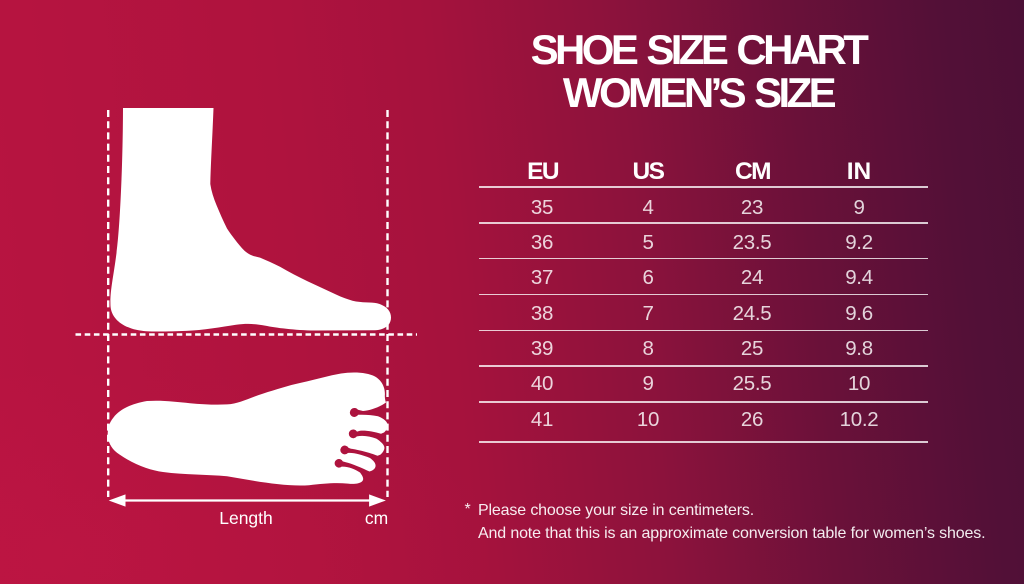 The height and width of the screenshot is (584, 1024). I want to click on svg-text: Length, so click(246, 518).